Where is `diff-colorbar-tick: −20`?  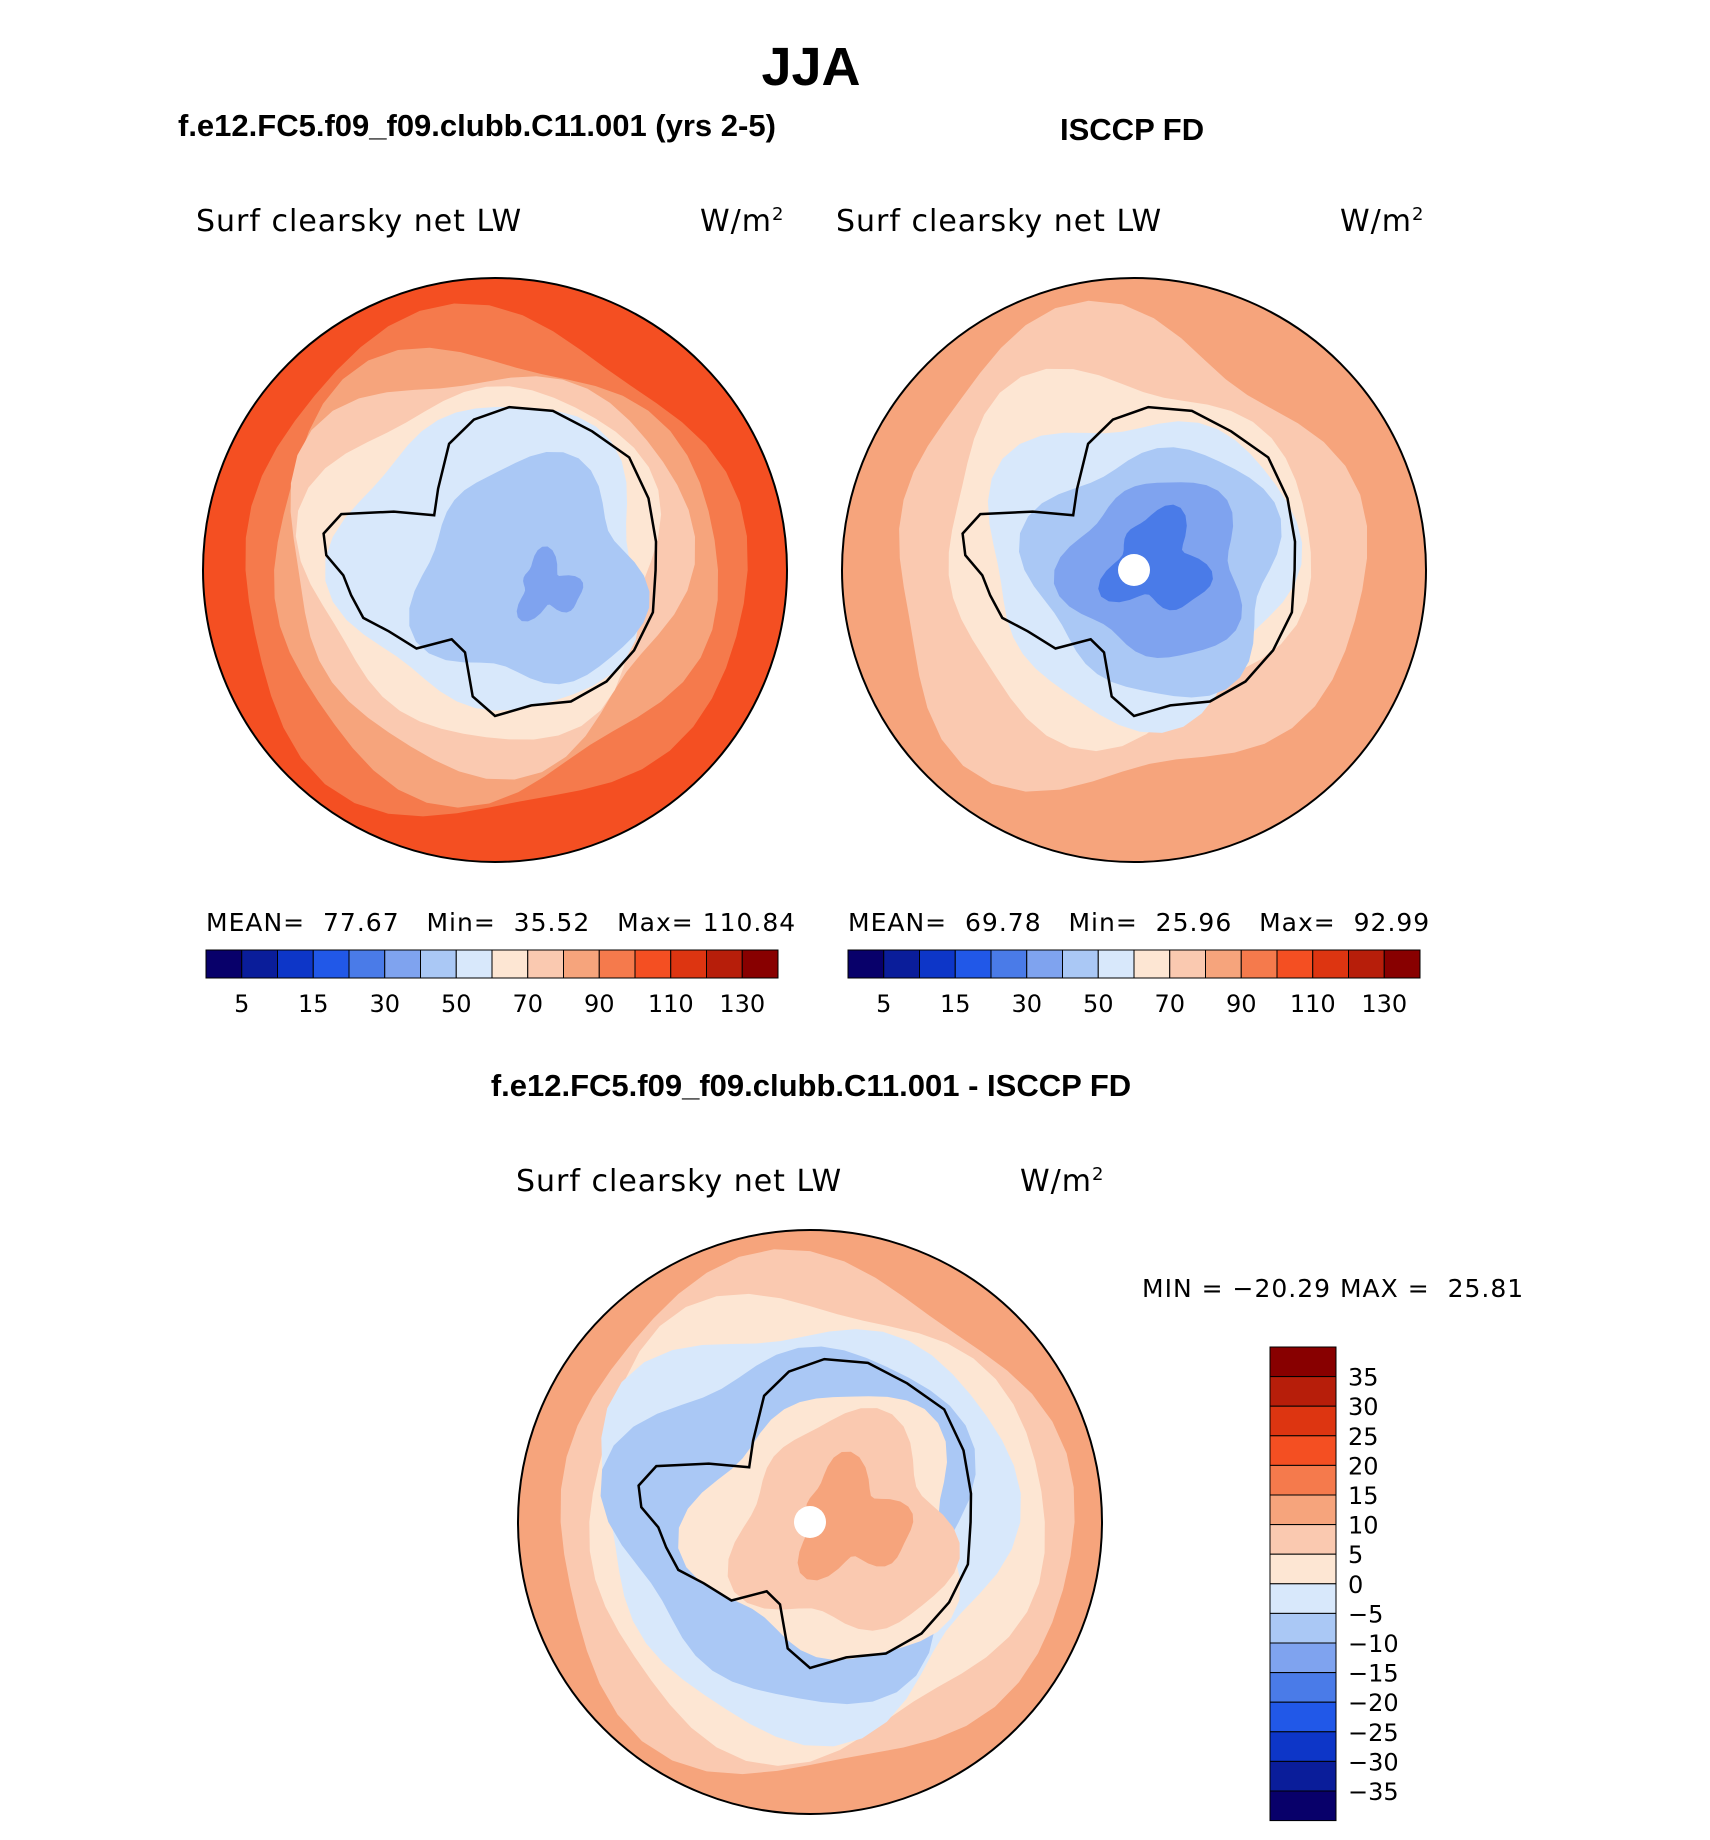 diff-colorbar-tick: −20 is located at coordinates (1373, 1703).